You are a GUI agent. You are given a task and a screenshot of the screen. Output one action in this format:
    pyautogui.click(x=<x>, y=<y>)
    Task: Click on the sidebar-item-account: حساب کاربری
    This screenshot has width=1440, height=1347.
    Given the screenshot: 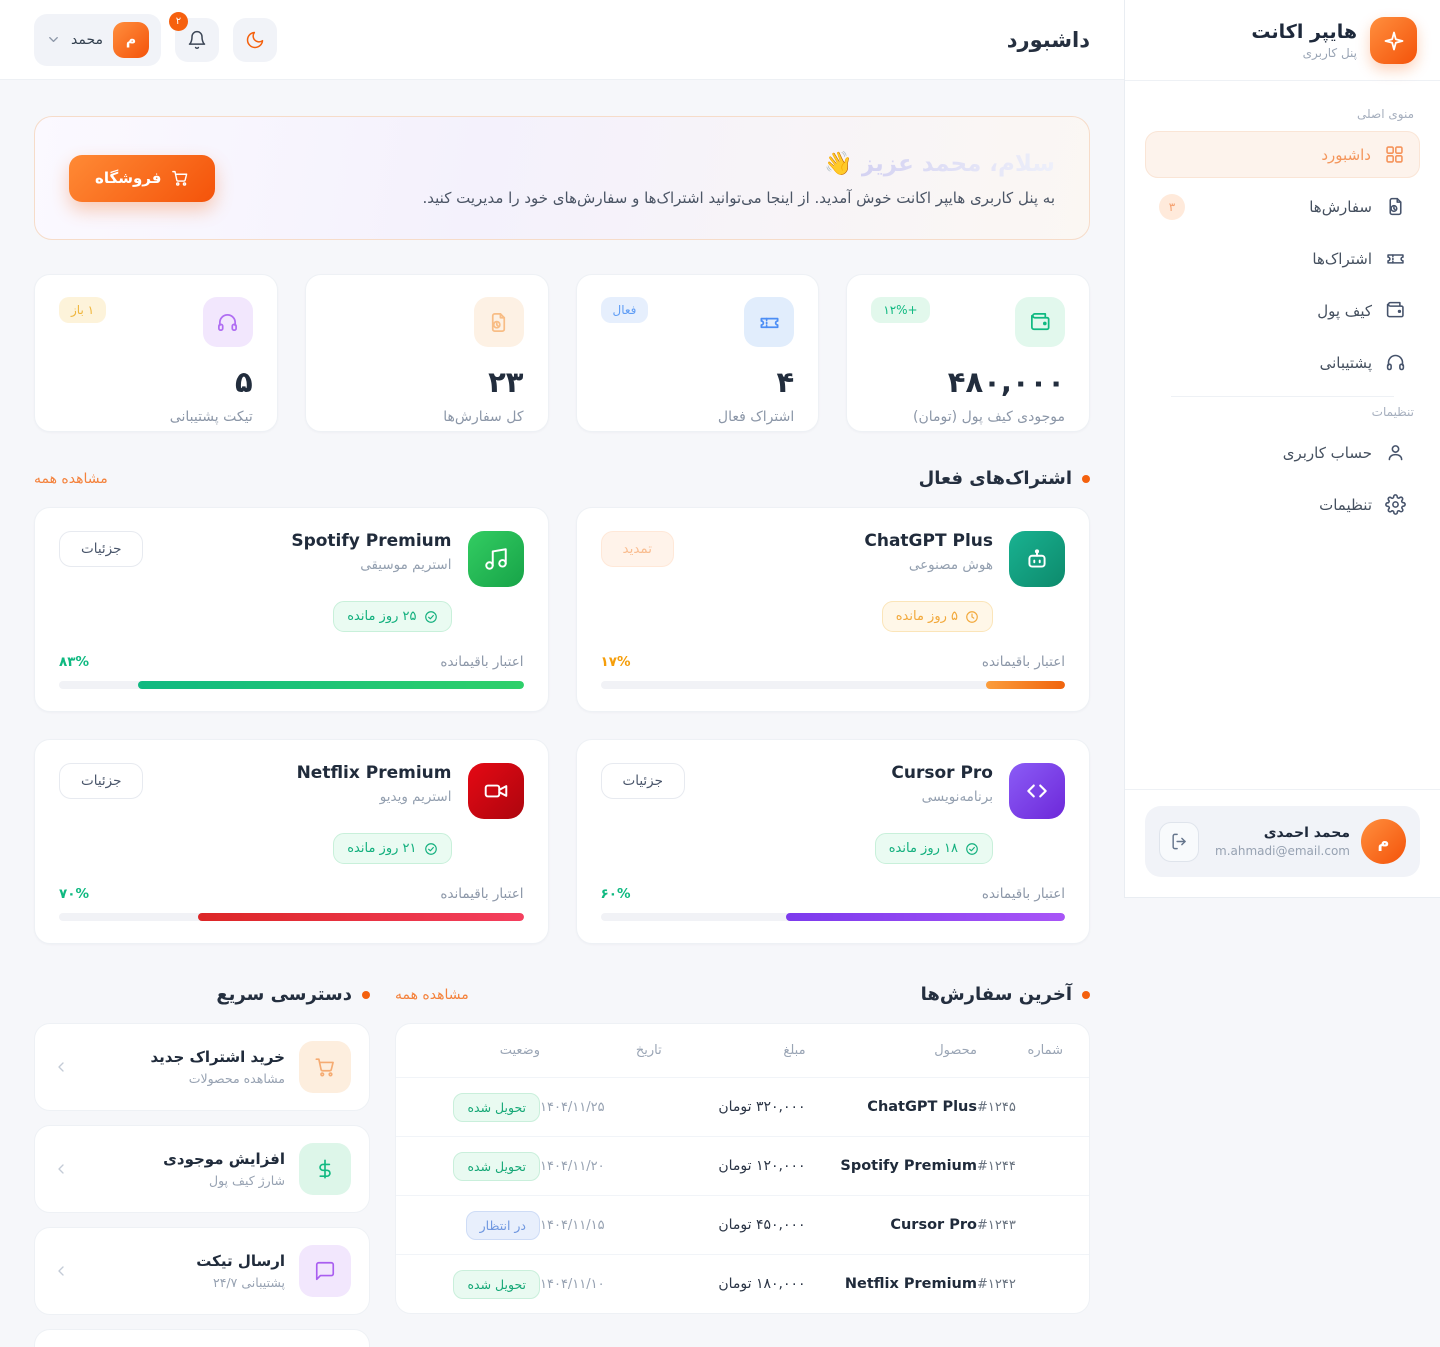 What is the action you would take?
    pyautogui.click(x=1282, y=452)
    